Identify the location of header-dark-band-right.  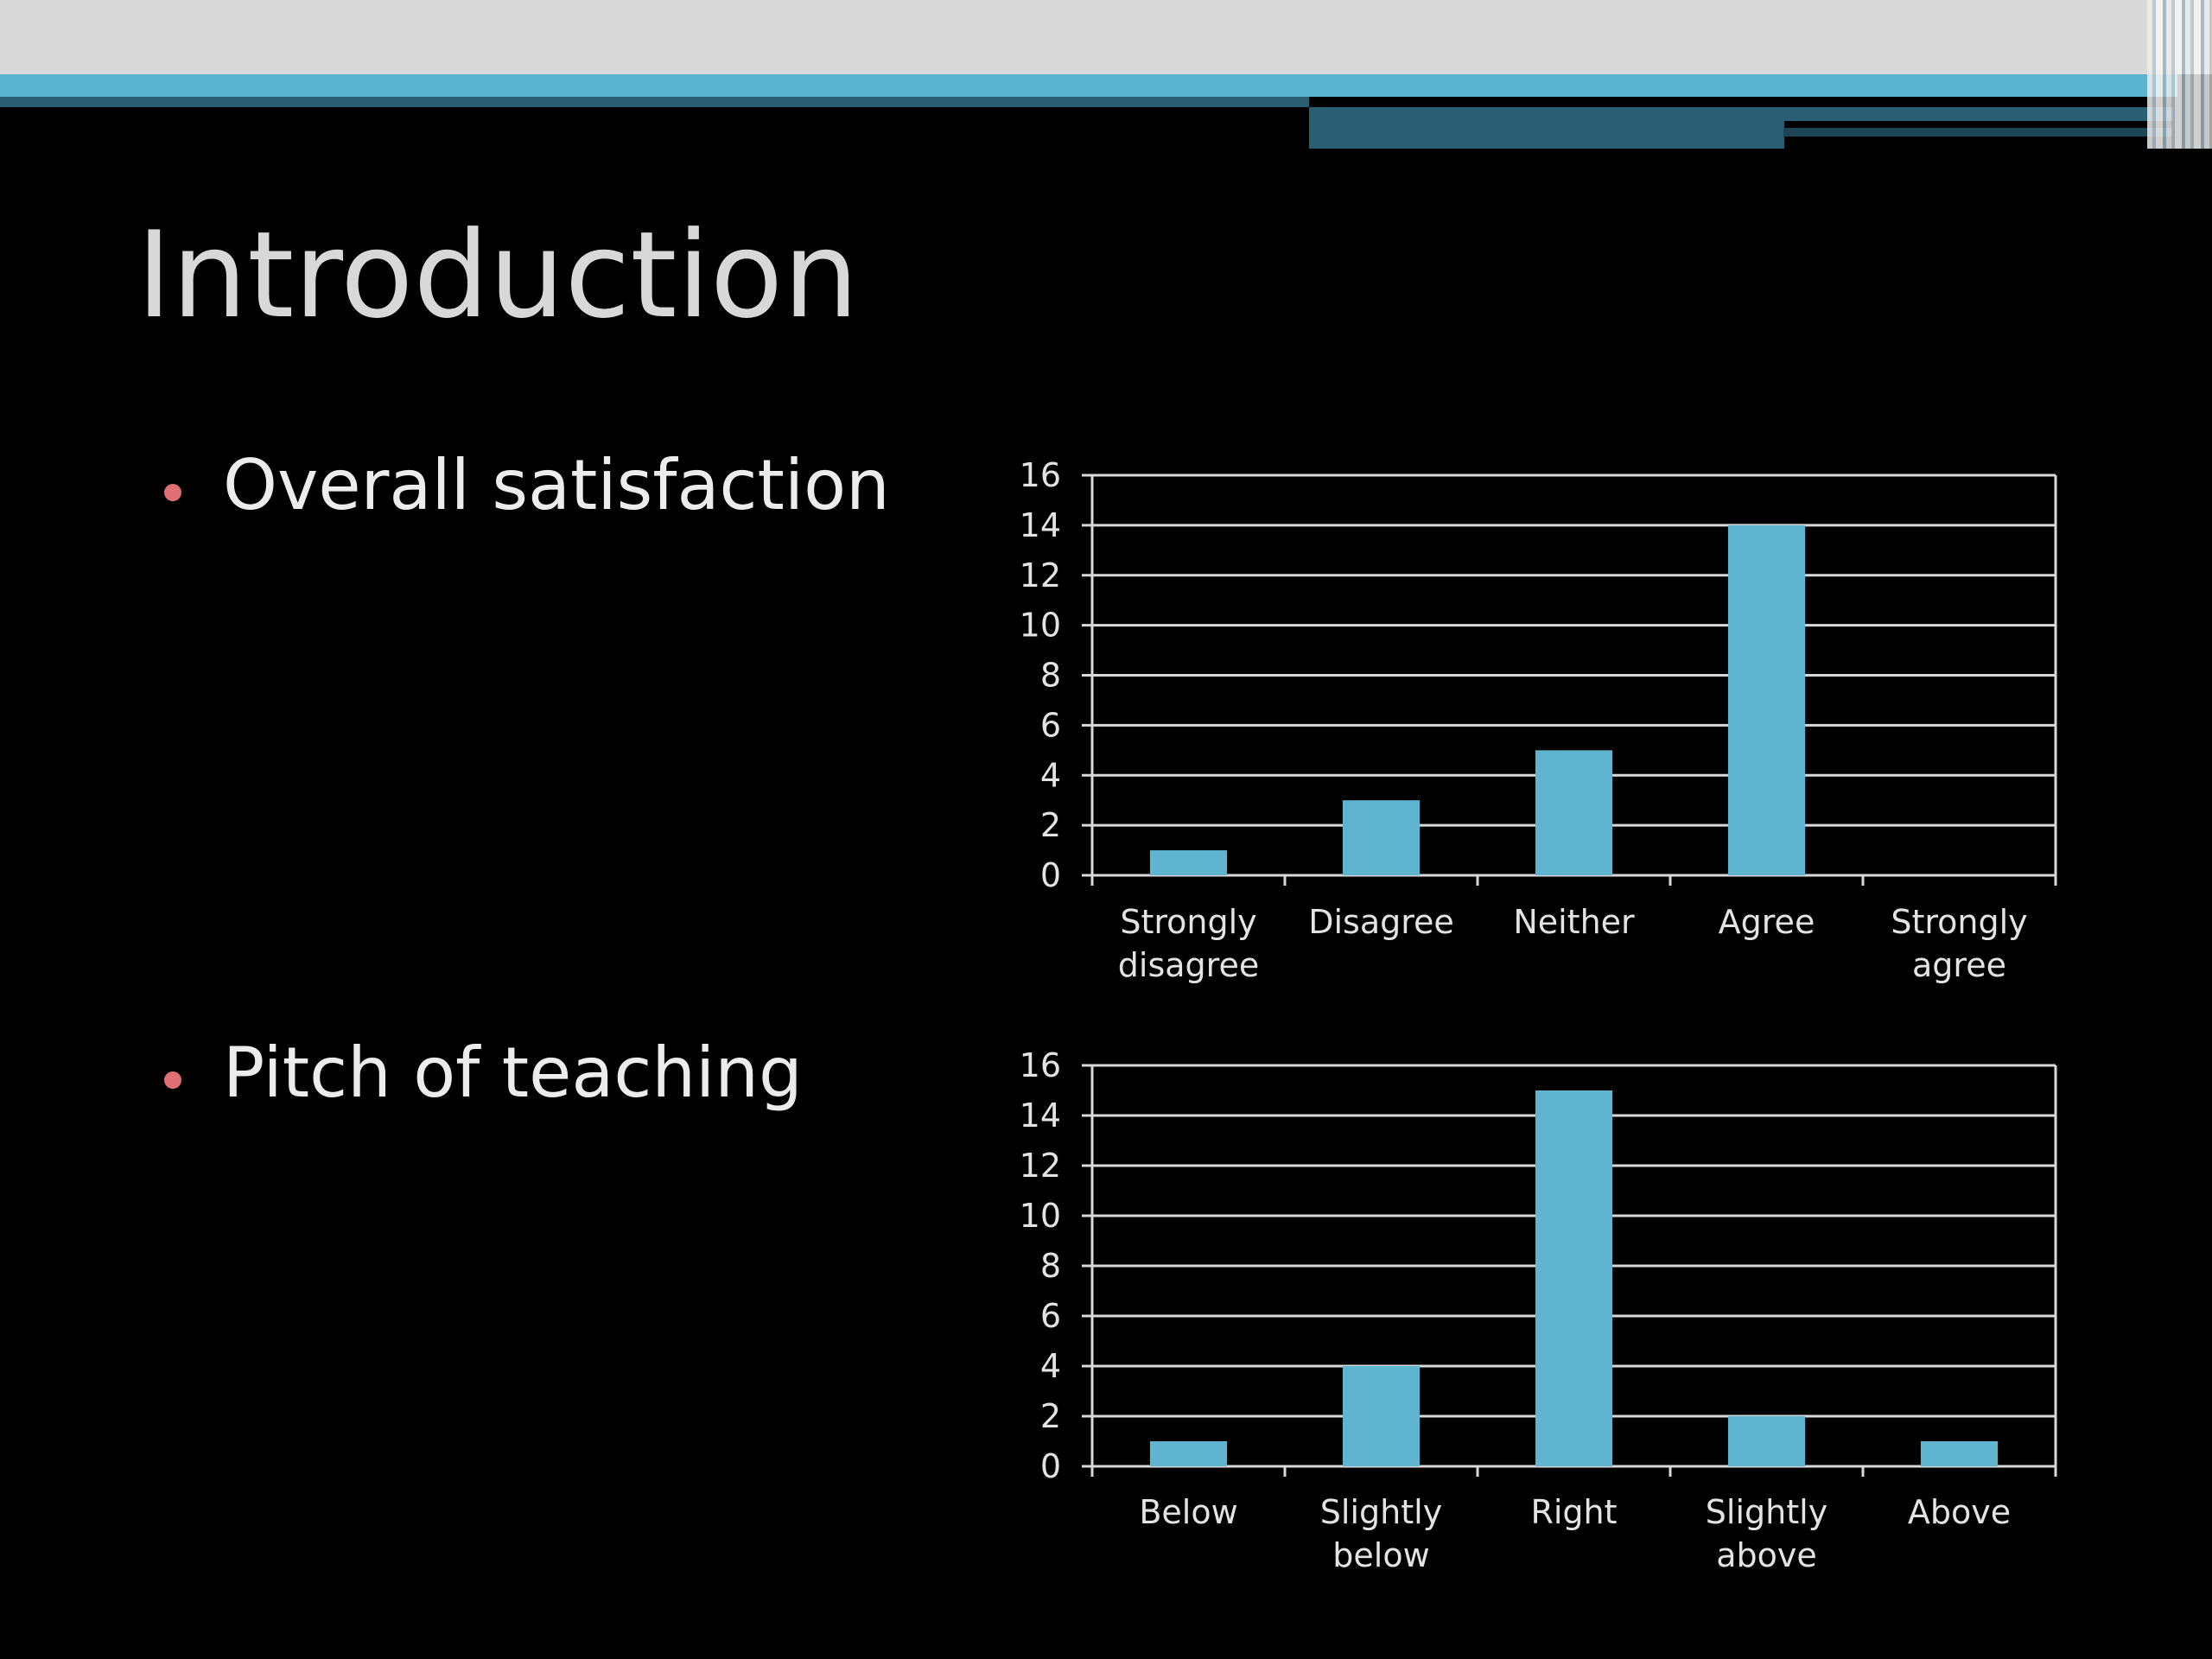
(1741, 114).